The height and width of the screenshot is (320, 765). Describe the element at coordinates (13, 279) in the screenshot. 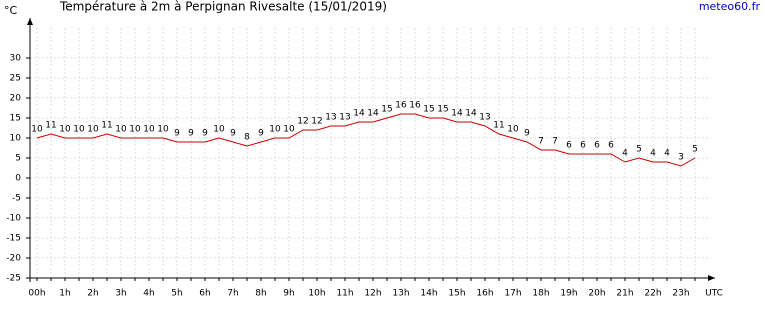

I see `y-tick-label: -25` at that location.